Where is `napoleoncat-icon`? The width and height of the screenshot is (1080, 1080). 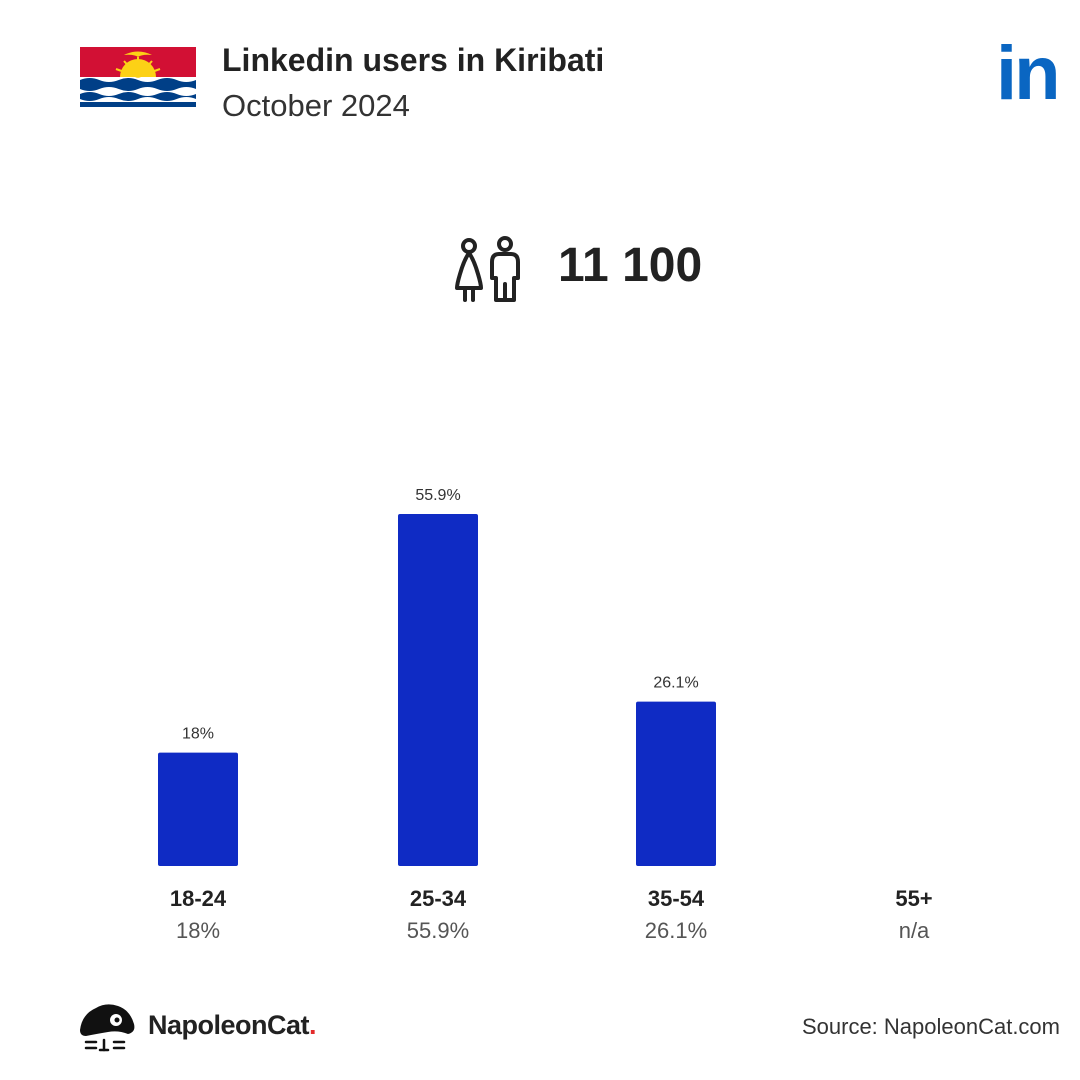 napoleoncat-icon is located at coordinates (107, 1028).